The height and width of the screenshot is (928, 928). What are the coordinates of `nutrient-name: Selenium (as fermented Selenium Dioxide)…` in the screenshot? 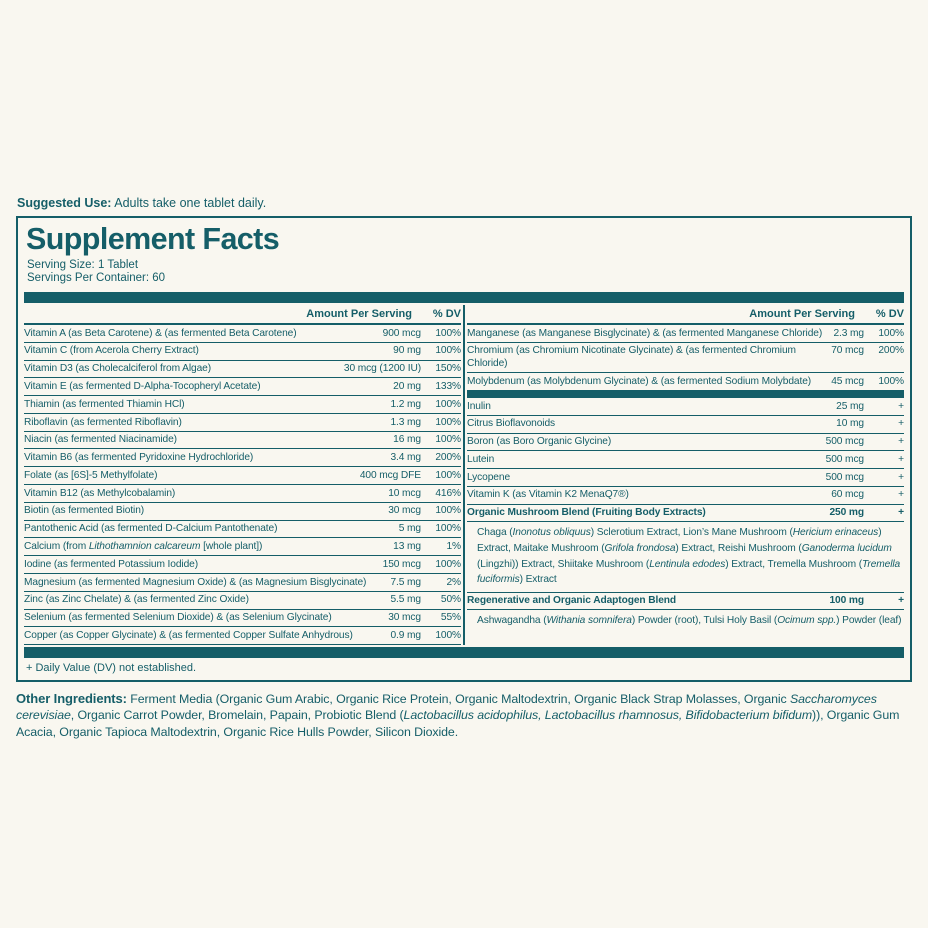 It's located at (178, 618).